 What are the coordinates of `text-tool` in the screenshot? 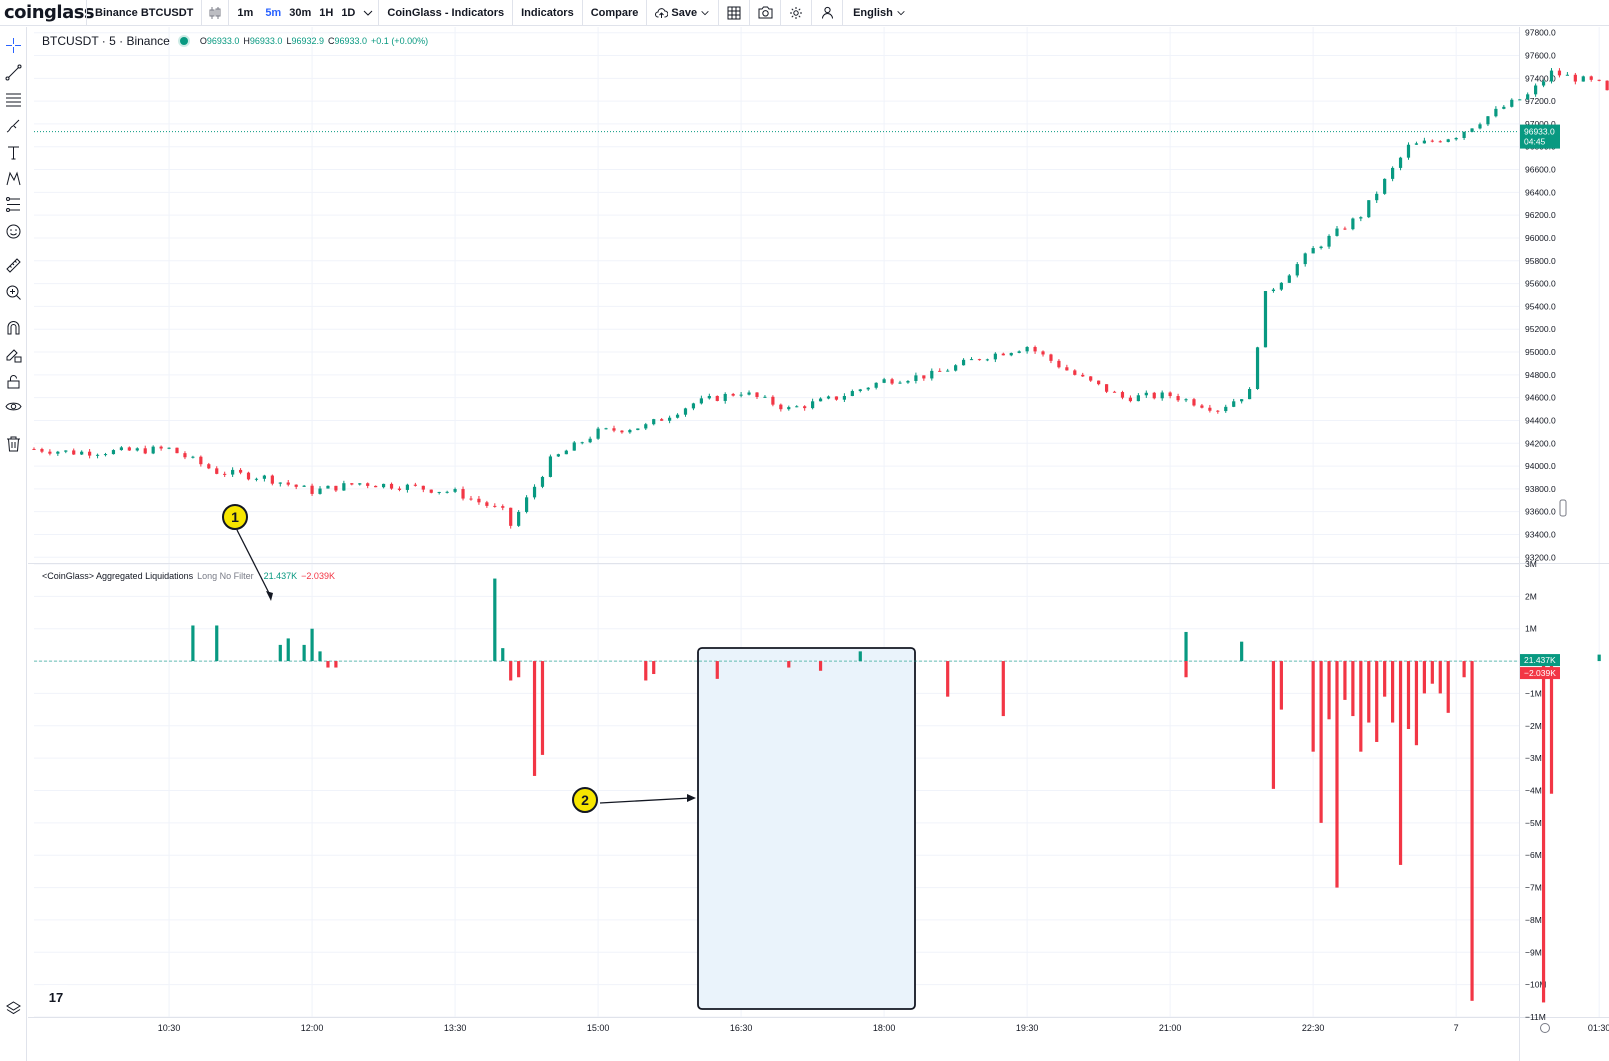 It's located at (13, 152).